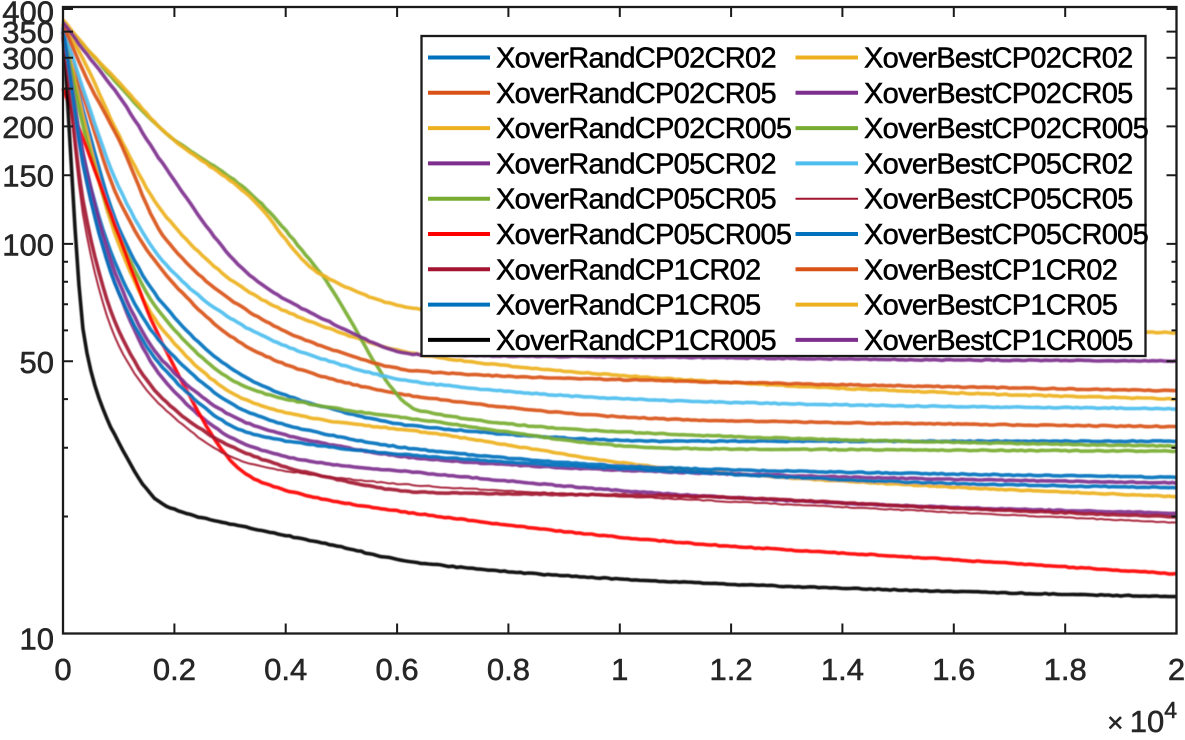  Describe the element at coordinates (998, 59) in the screenshot. I see `svg-text: XoverBestCP02CR02` at that location.